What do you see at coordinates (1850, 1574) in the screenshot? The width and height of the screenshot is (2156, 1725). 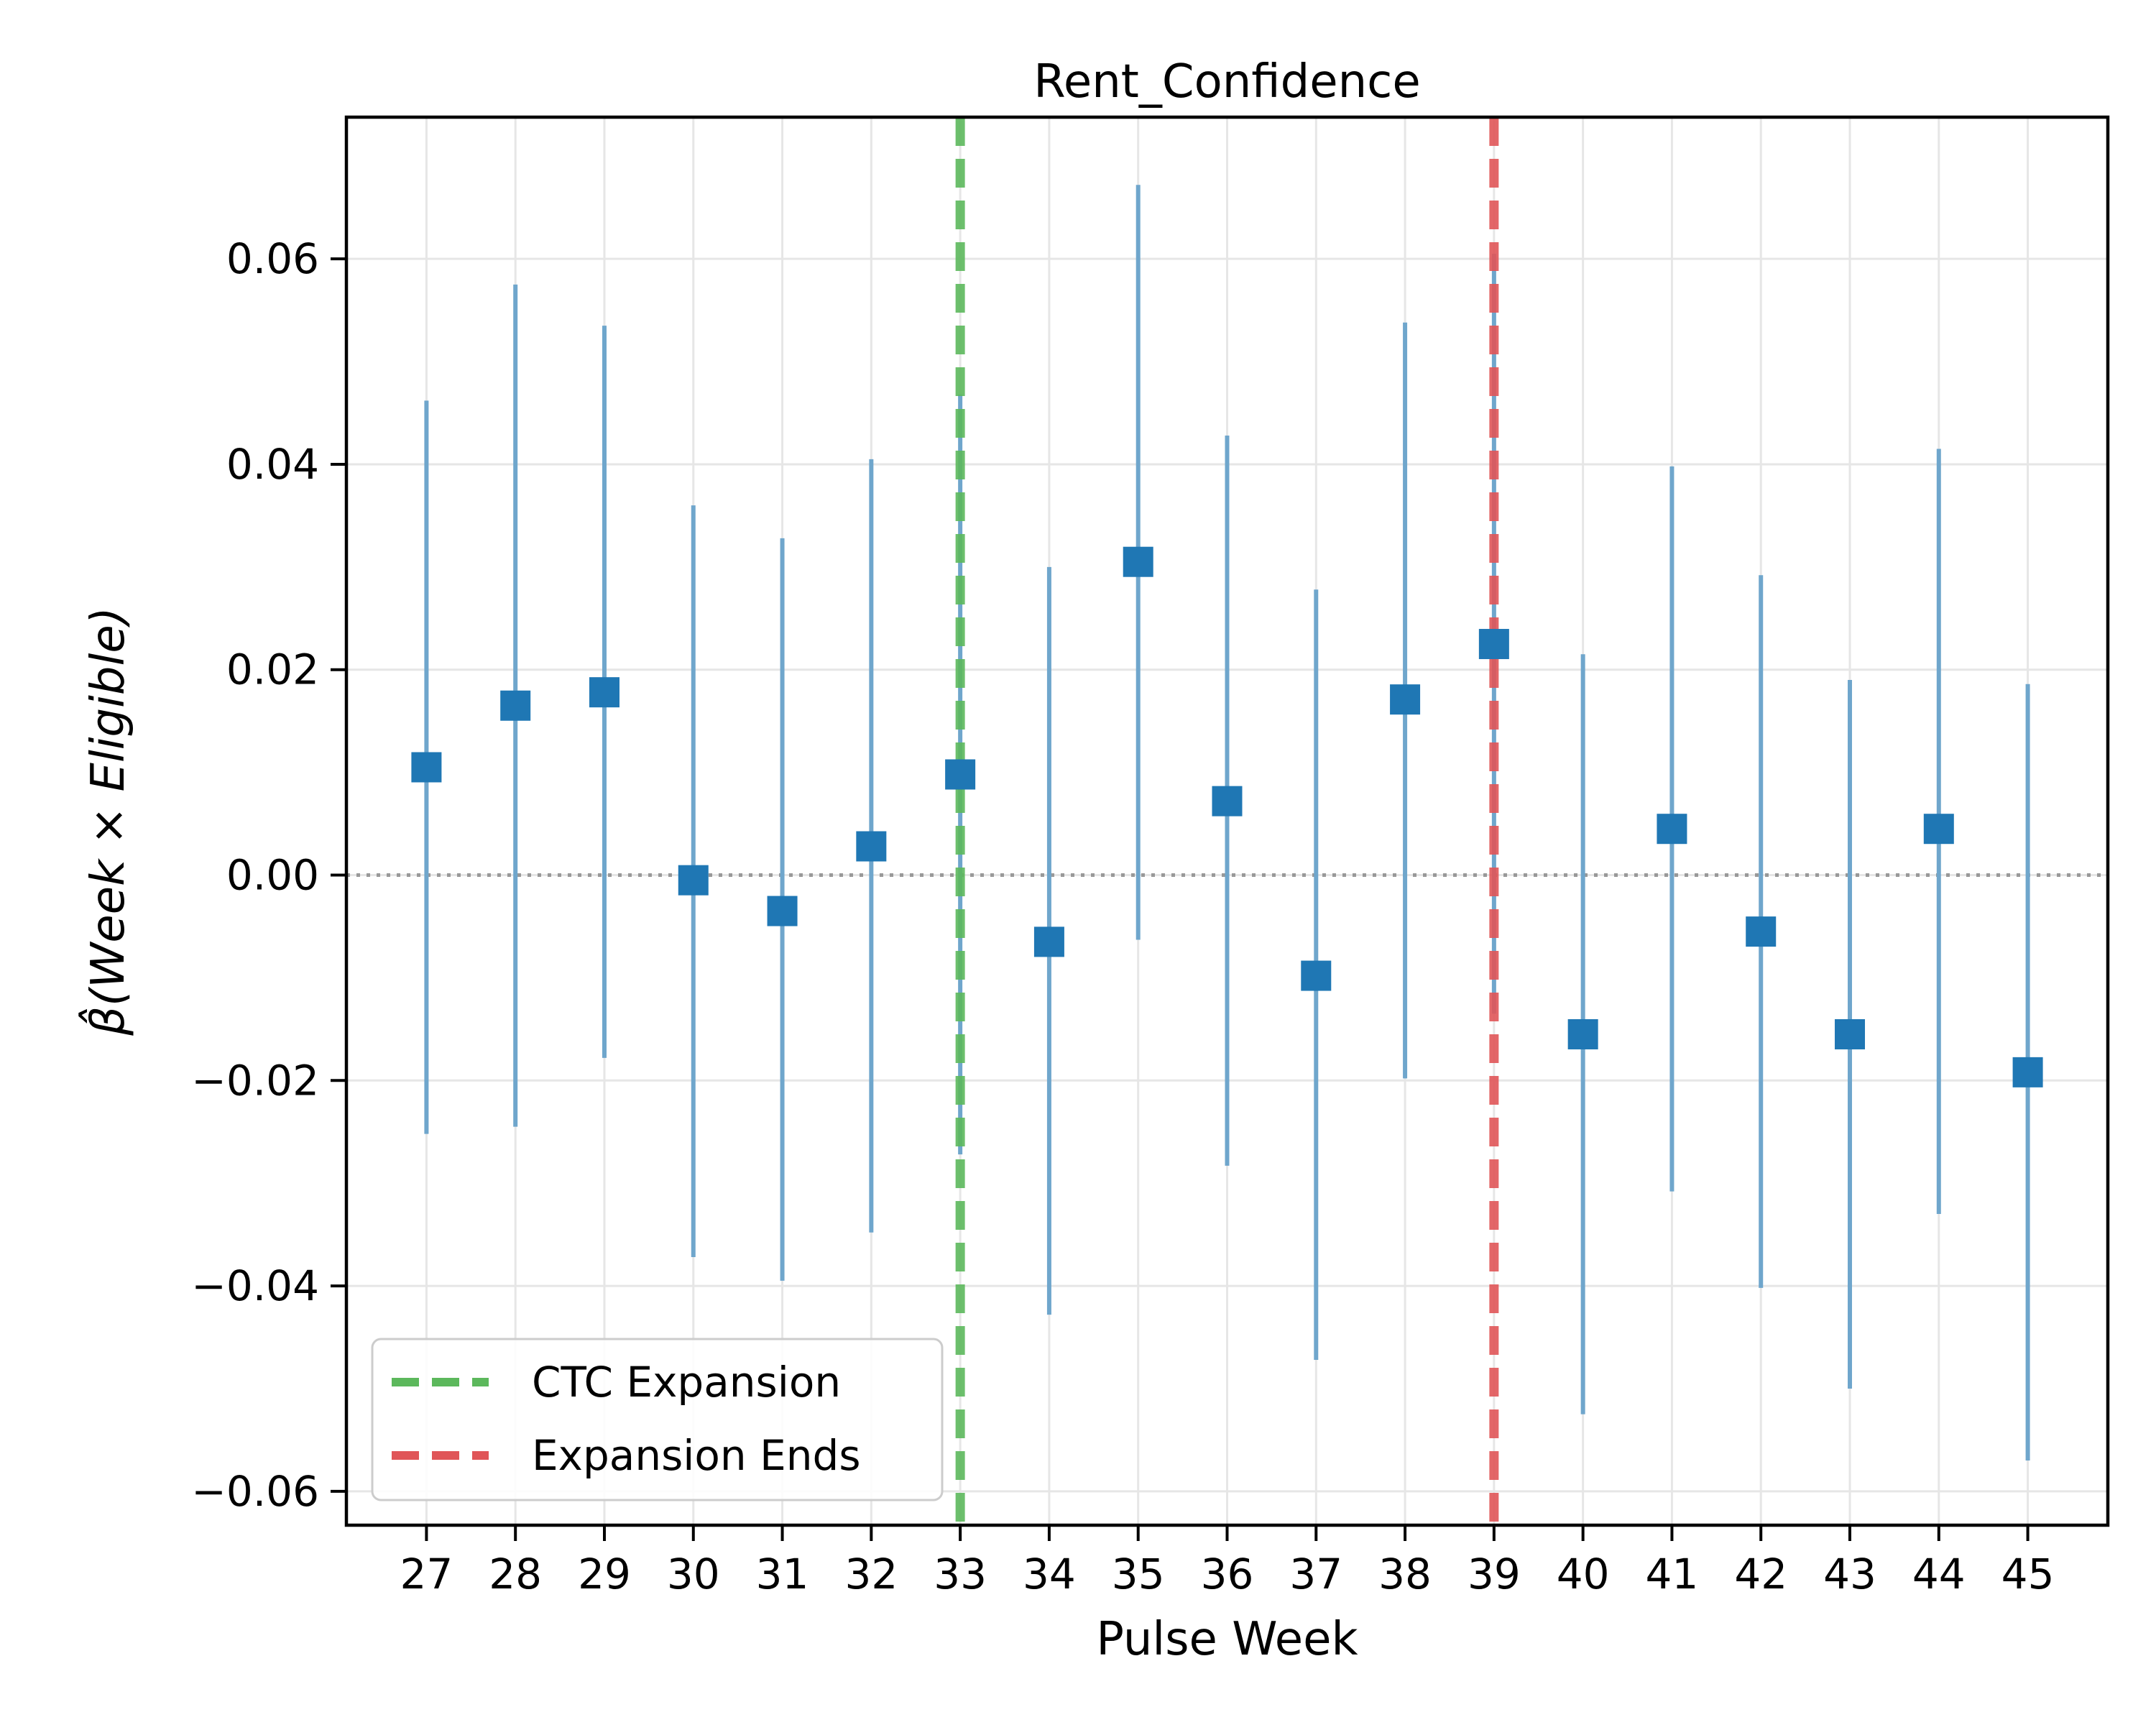 I see `x-tick-label: 43` at bounding box center [1850, 1574].